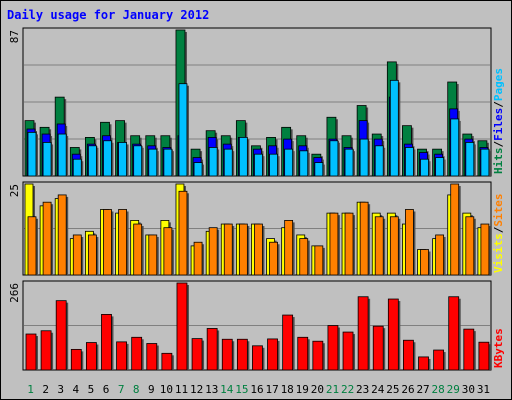  Describe the element at coordinates (362, 389) in the screenshot. I see `day-label-23: 23` at that location.